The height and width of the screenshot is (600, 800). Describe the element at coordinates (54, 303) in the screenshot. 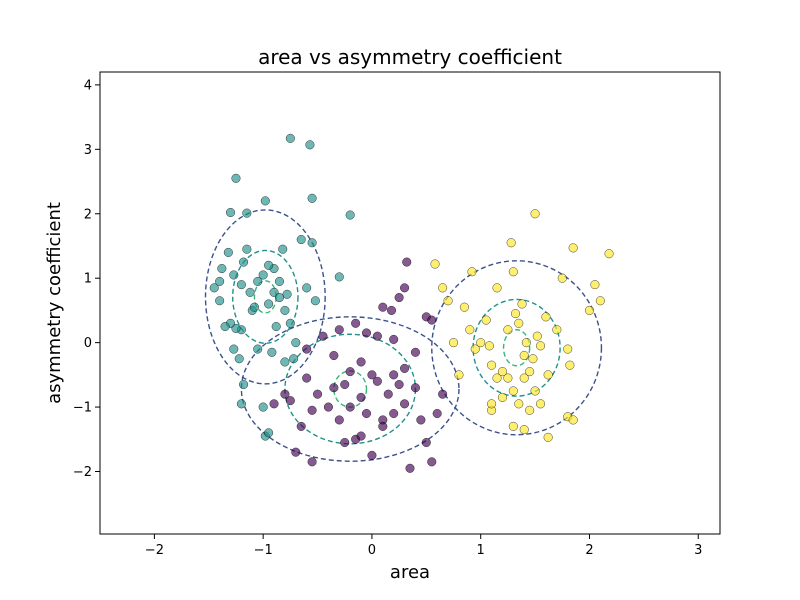

I see `y-axis-label: asymmetry coefficient` at that location.